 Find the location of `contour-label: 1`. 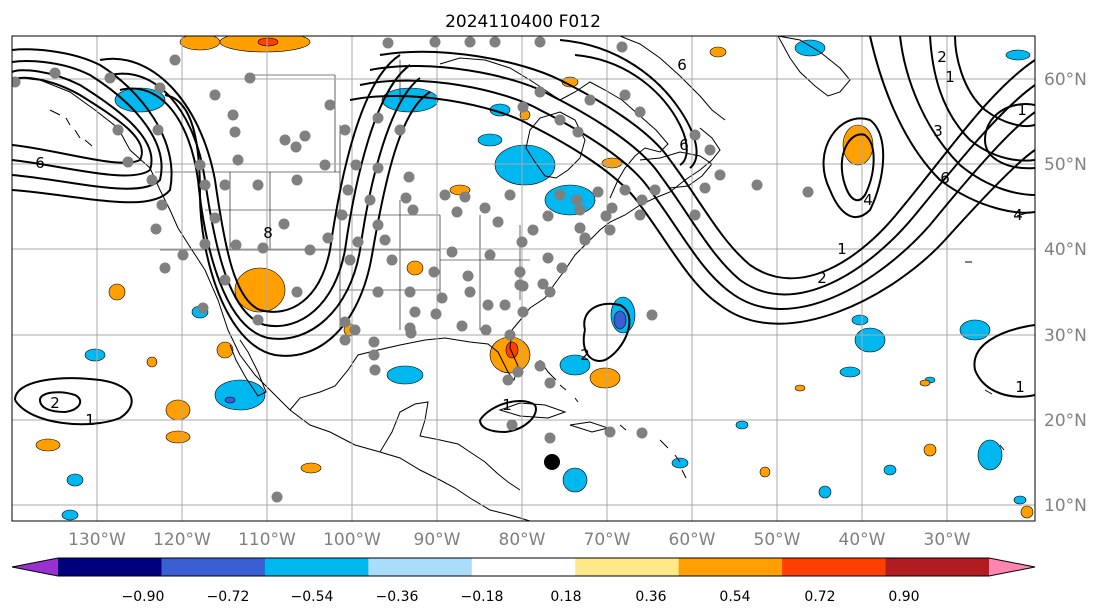

contour-label: 1 is located at coordinates (1022, 110).